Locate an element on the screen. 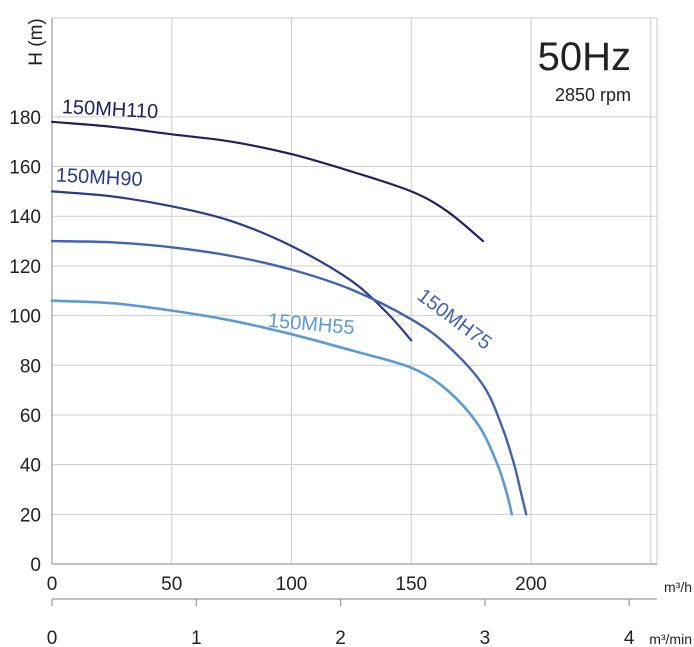 Image resolution: width=694 pixels, height=647 pixels. y-tick-label: 120 is located at coordinates (25, 267).